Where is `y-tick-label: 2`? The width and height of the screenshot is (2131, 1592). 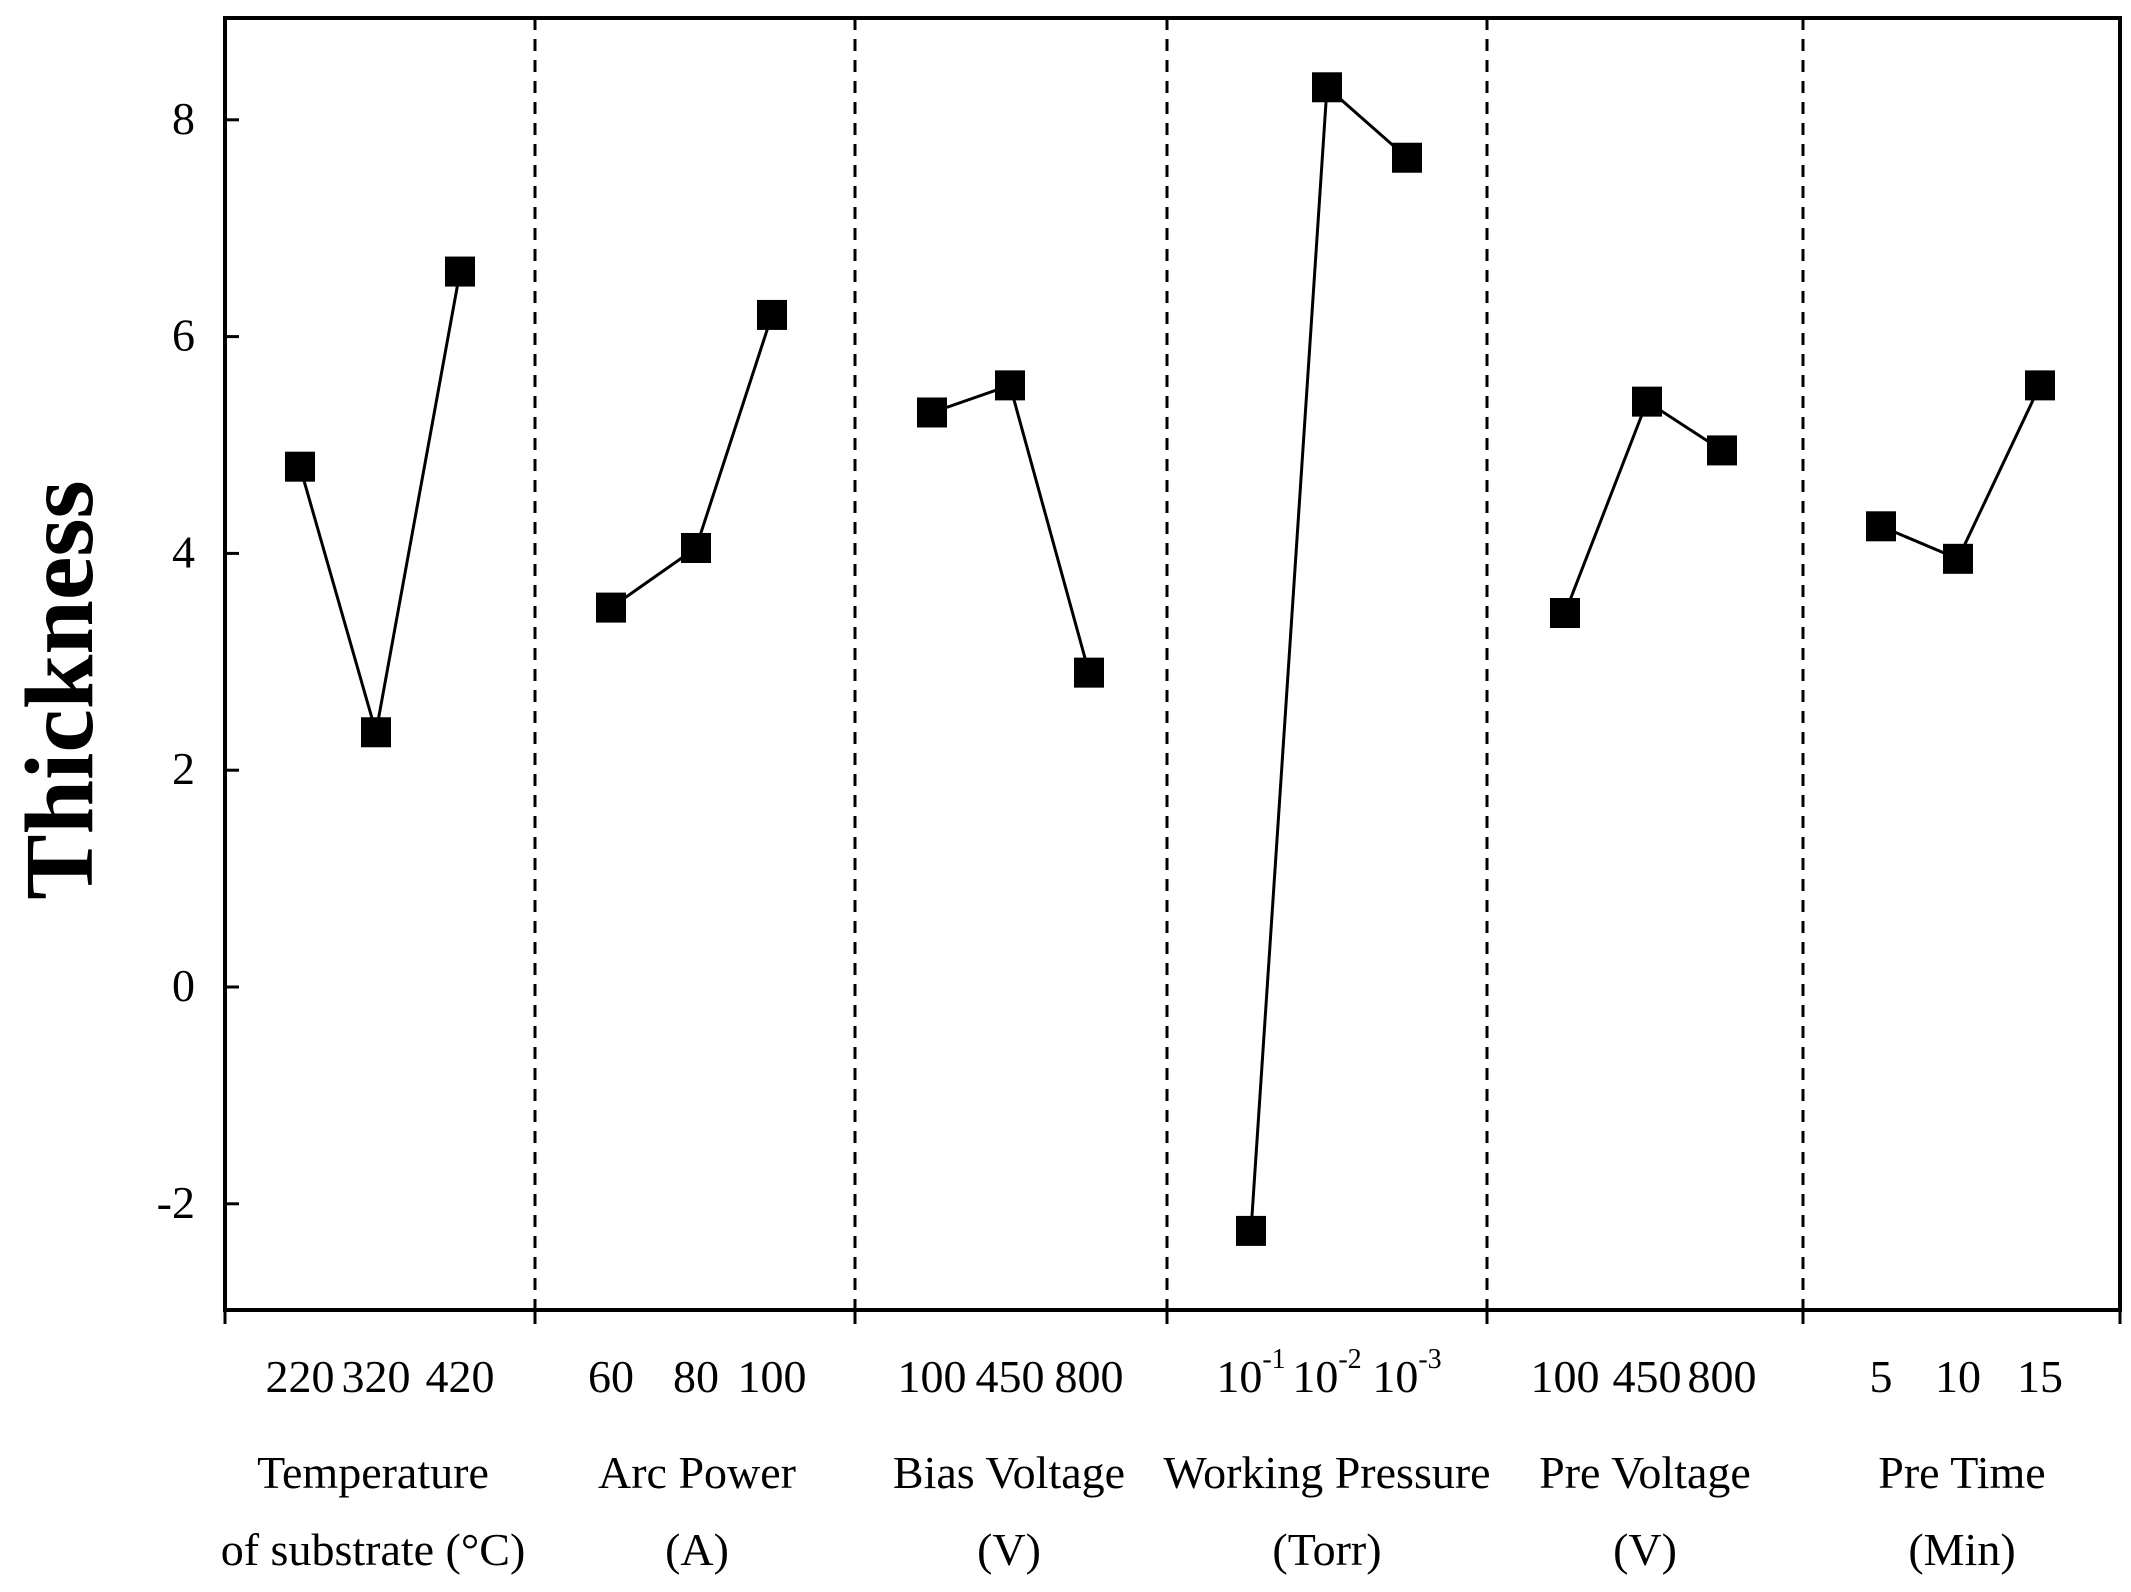
y-tick-label: 2 is located at coordinates (183, 768).